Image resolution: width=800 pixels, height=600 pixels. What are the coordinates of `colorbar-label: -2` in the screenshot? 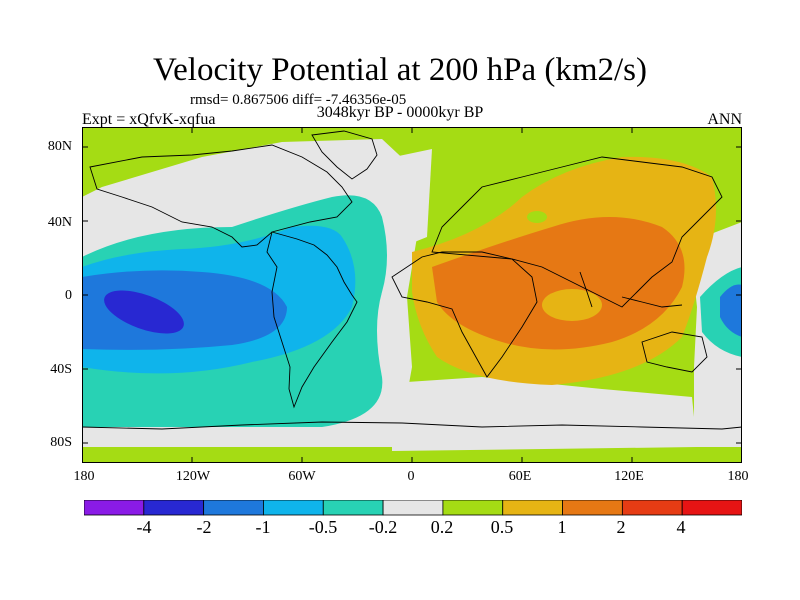 It's located at (204, 527).